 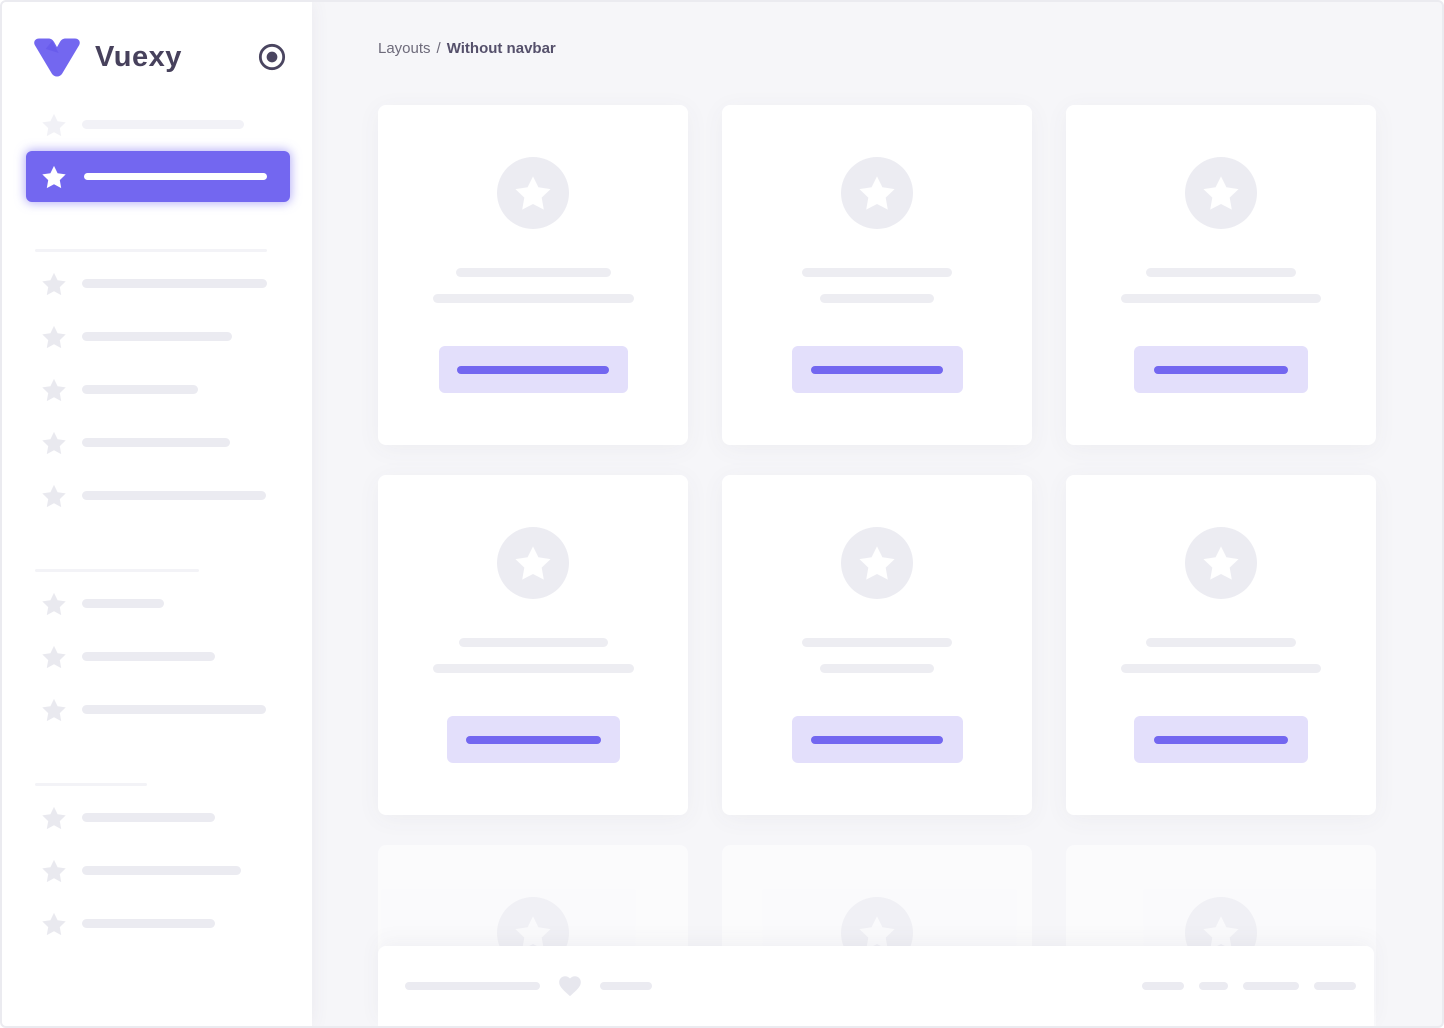 What do you see at coordinates (501, 48) in the screenshot?
I see `breadcrumb-current-page: Without navbar` at bounding box center [501, 48].